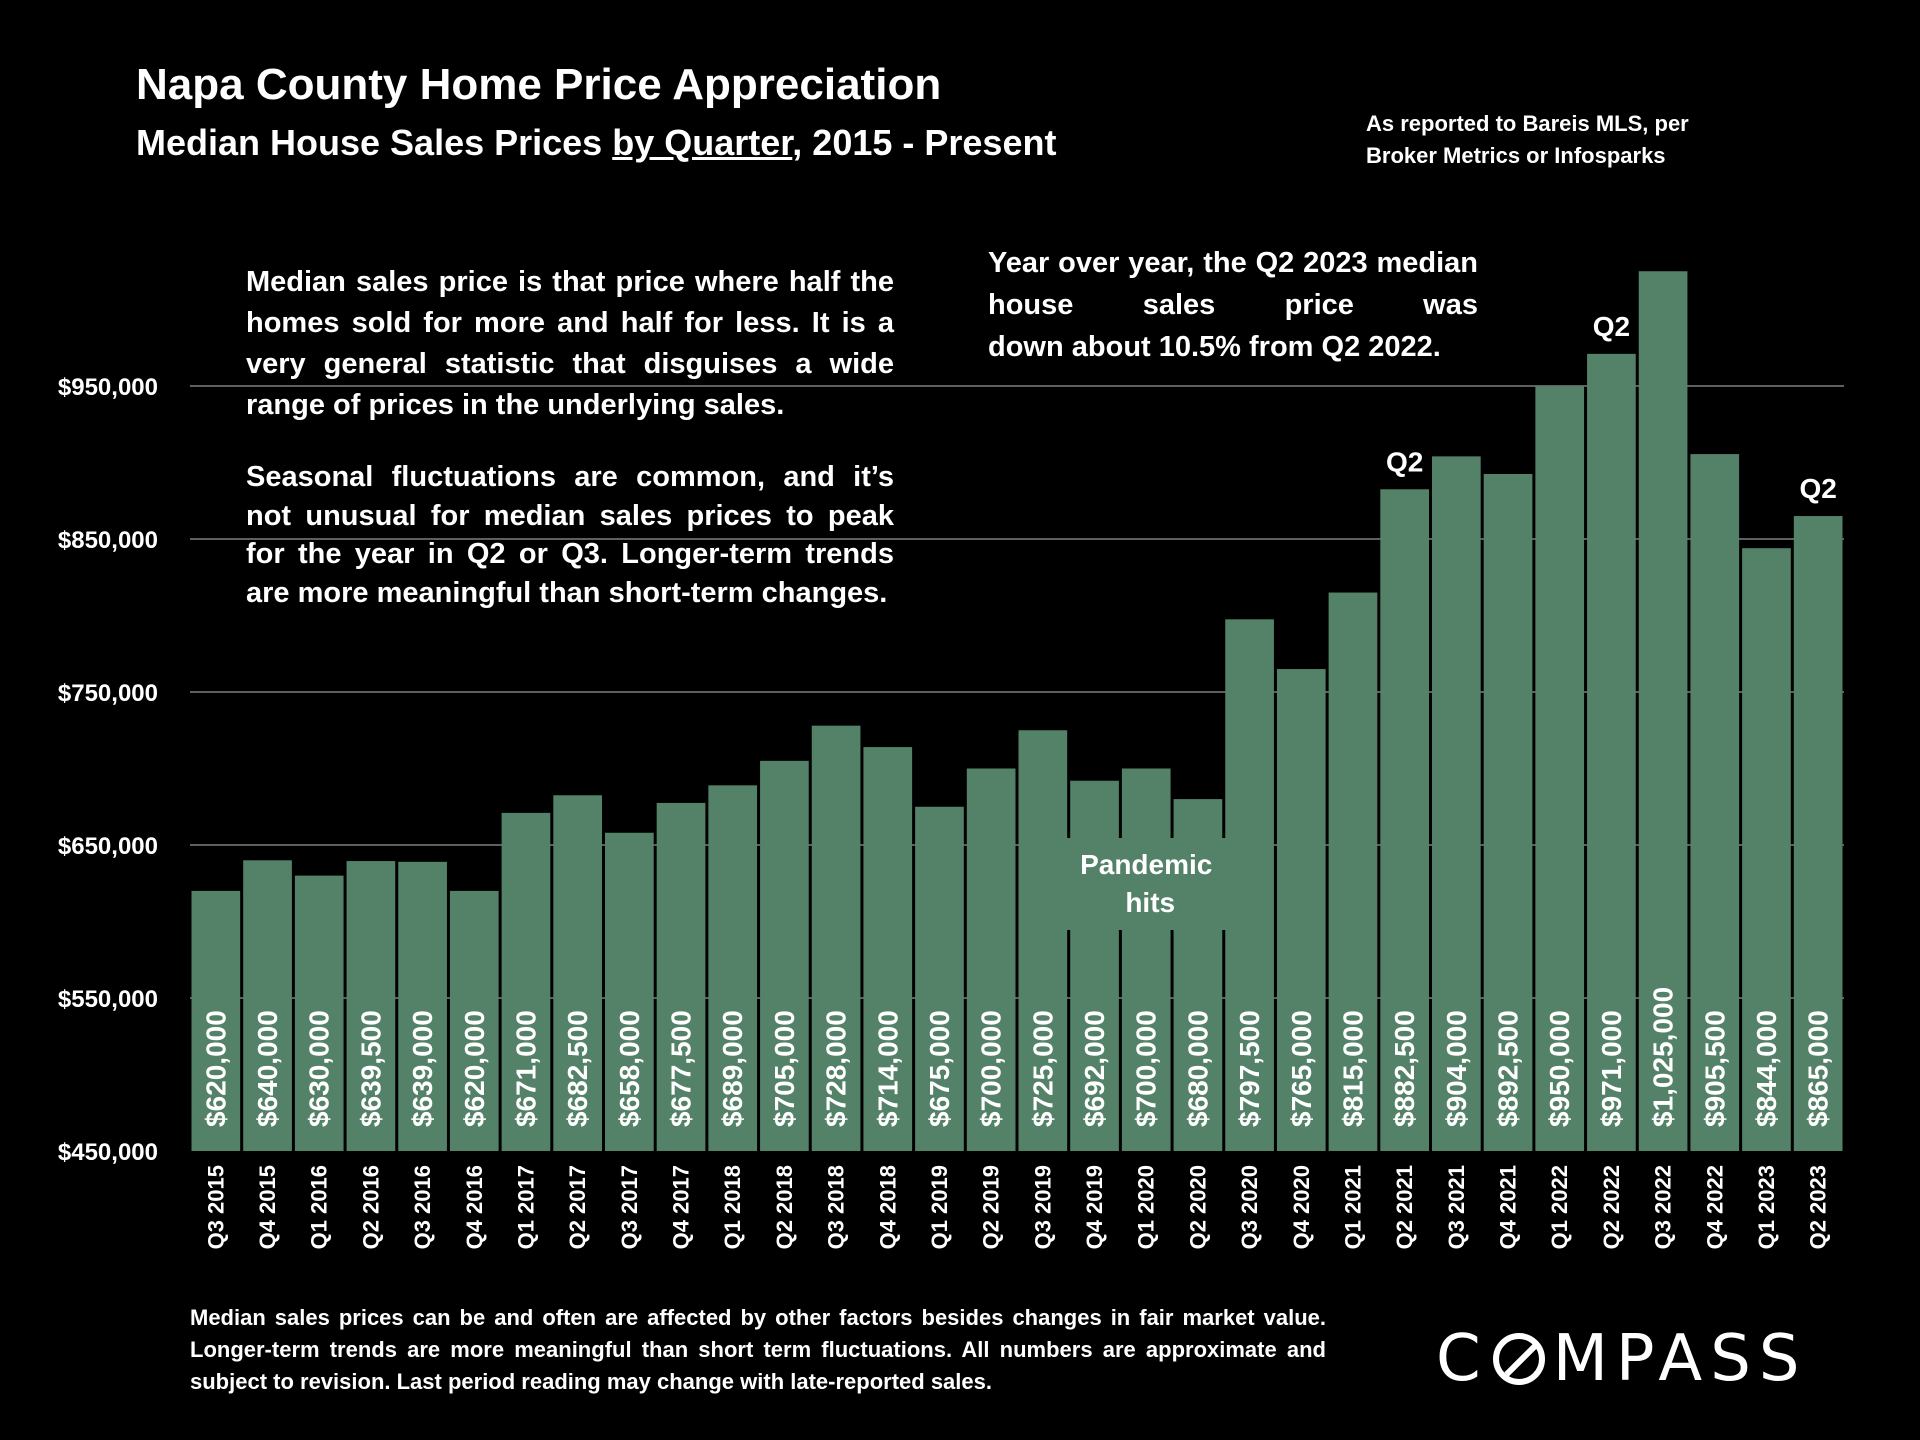 The height and width of the screenshot is (1440, 1920). Describe the element at coordinates (1611, 1068) in the screenshot. I see `bar-value-label: $971,000` at that location.